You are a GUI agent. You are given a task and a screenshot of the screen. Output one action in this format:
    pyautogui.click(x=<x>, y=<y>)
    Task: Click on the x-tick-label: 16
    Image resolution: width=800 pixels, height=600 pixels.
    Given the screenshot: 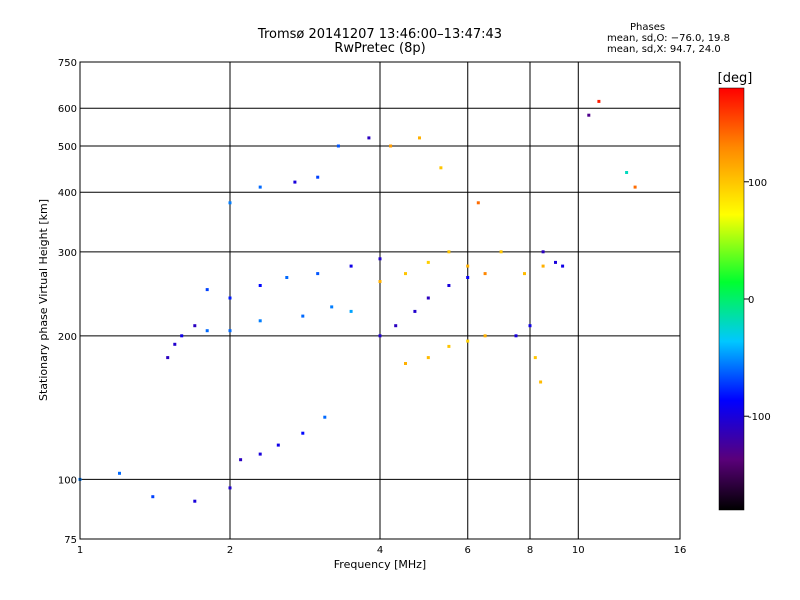 What is the action you would take?
    pyautogui.click(x=680, y=550)
    